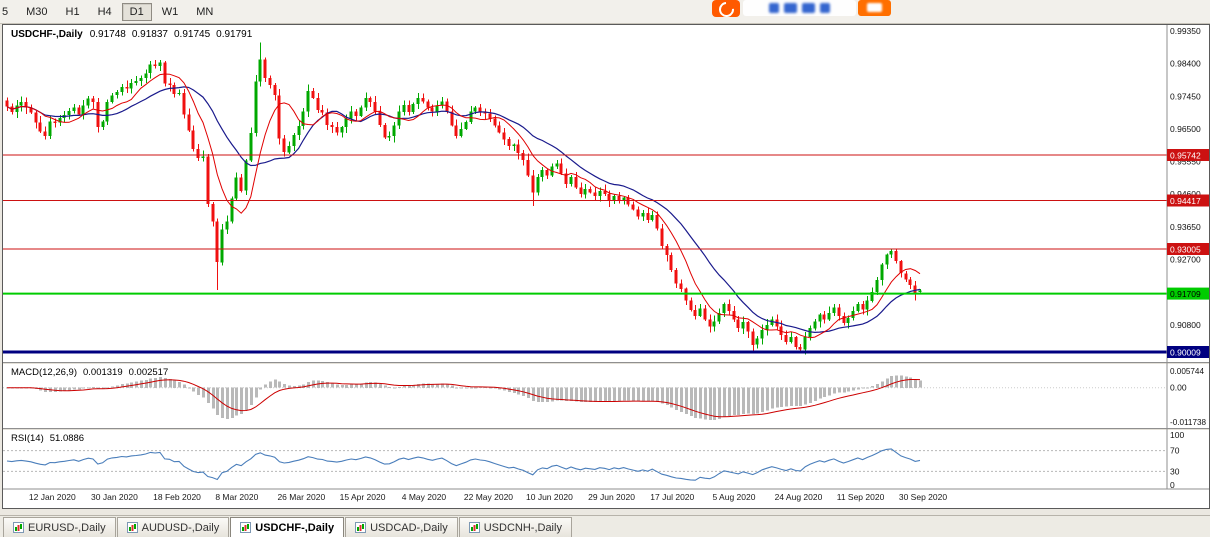 Image resolution: width=1210 pixels, height=537 pixels. What do you see at coordinates (173, 527) in the screenshot?
I see `chart-tab-audusddaily: AUDUSD-,Daily` at bounding box center [173, 527].